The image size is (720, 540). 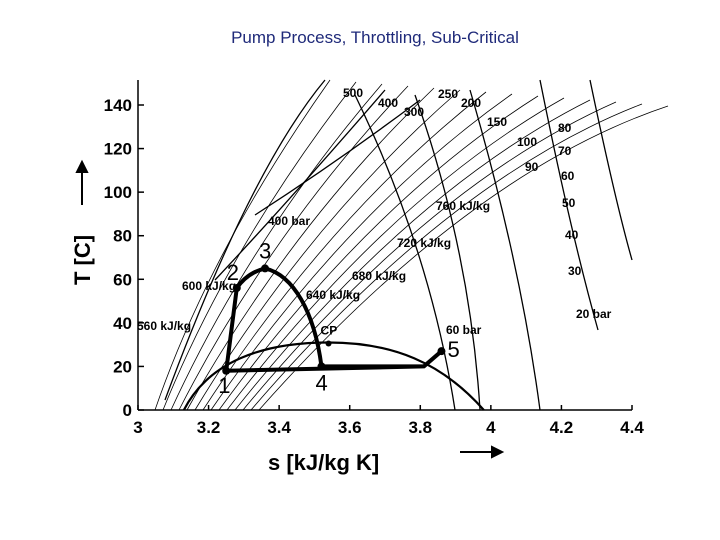 I want to click on isobar-label: 30, so click(x=575, y=271).